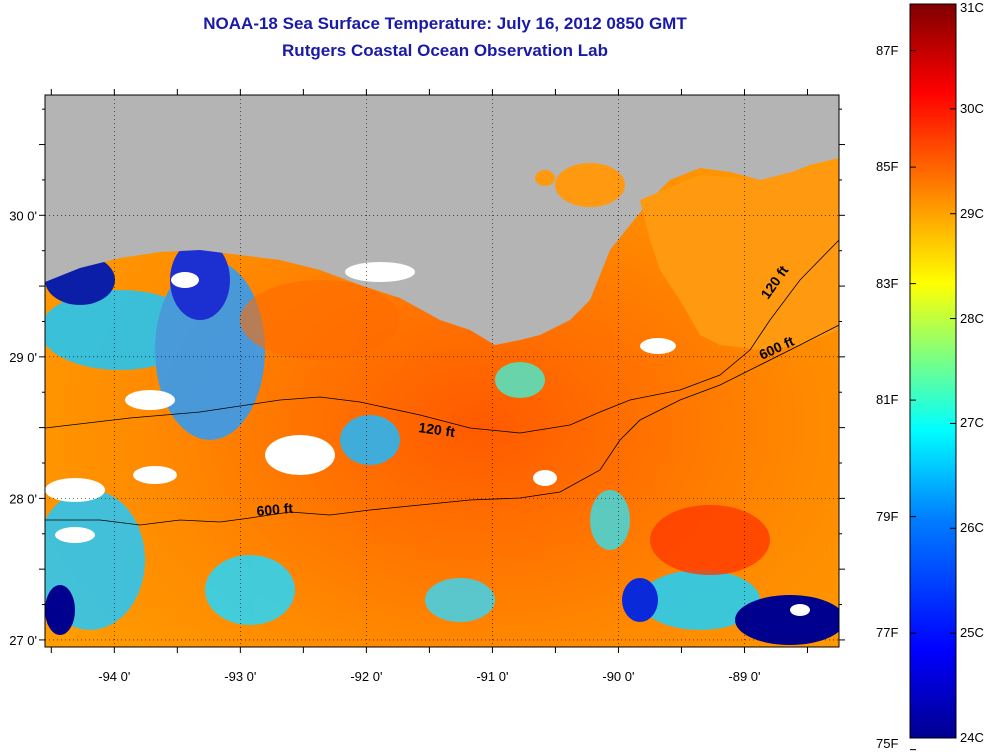 This screenshot has height=754, width=992. I want to click on colorbar-ticks, so click(933, 377).